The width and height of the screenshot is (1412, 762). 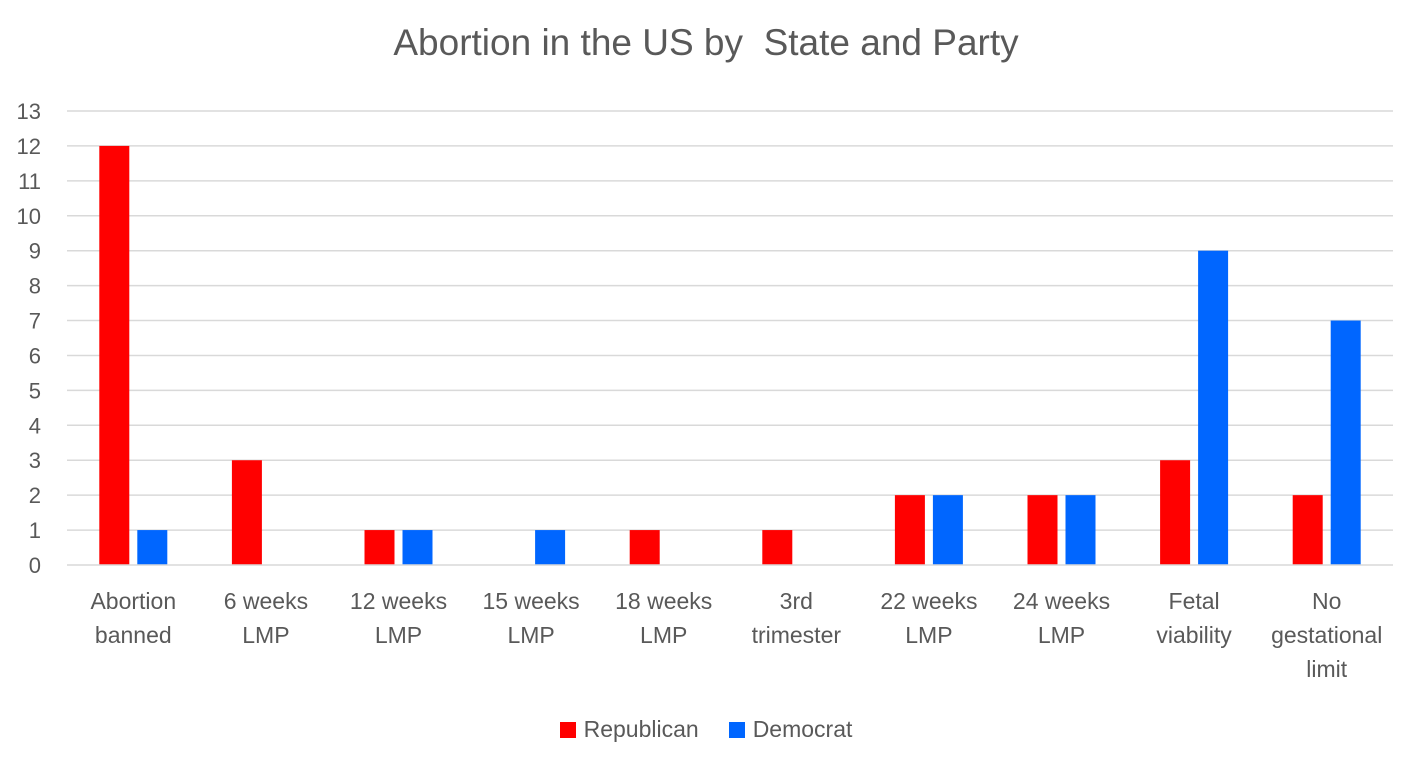 What do you see at coordinates (29, 146) in the screenshot?
I see `y-tick-label: 12` at bounding box center [29, 146].